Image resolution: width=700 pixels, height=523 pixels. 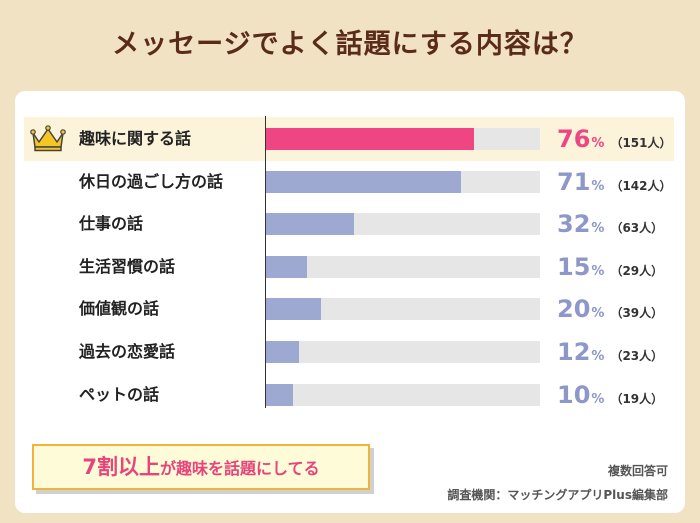 What do you see at coordinates (574, 309) in the screenshot?
I see `value-label: 20` at bounding box center [574, 309].